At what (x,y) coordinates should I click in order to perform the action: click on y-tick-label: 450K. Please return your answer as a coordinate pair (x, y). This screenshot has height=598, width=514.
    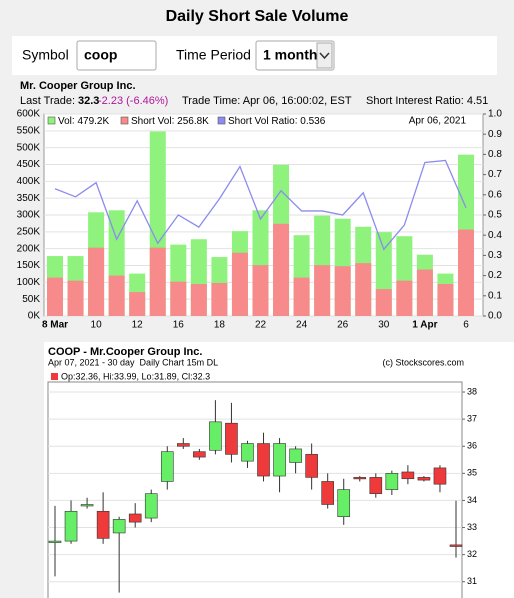
    Looking at the image, I should click on (29, 164).